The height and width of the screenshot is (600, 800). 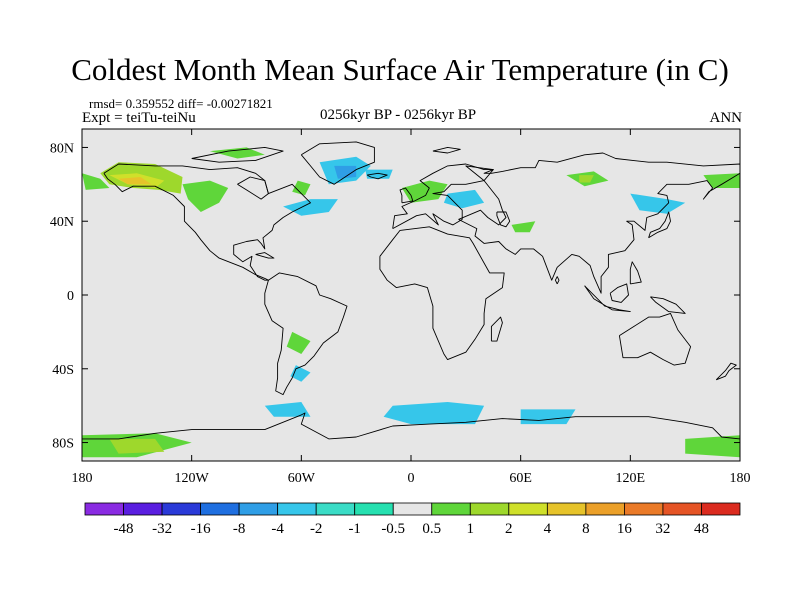 I want to click on y-tick-label: 0, so click(x=70, y=296).